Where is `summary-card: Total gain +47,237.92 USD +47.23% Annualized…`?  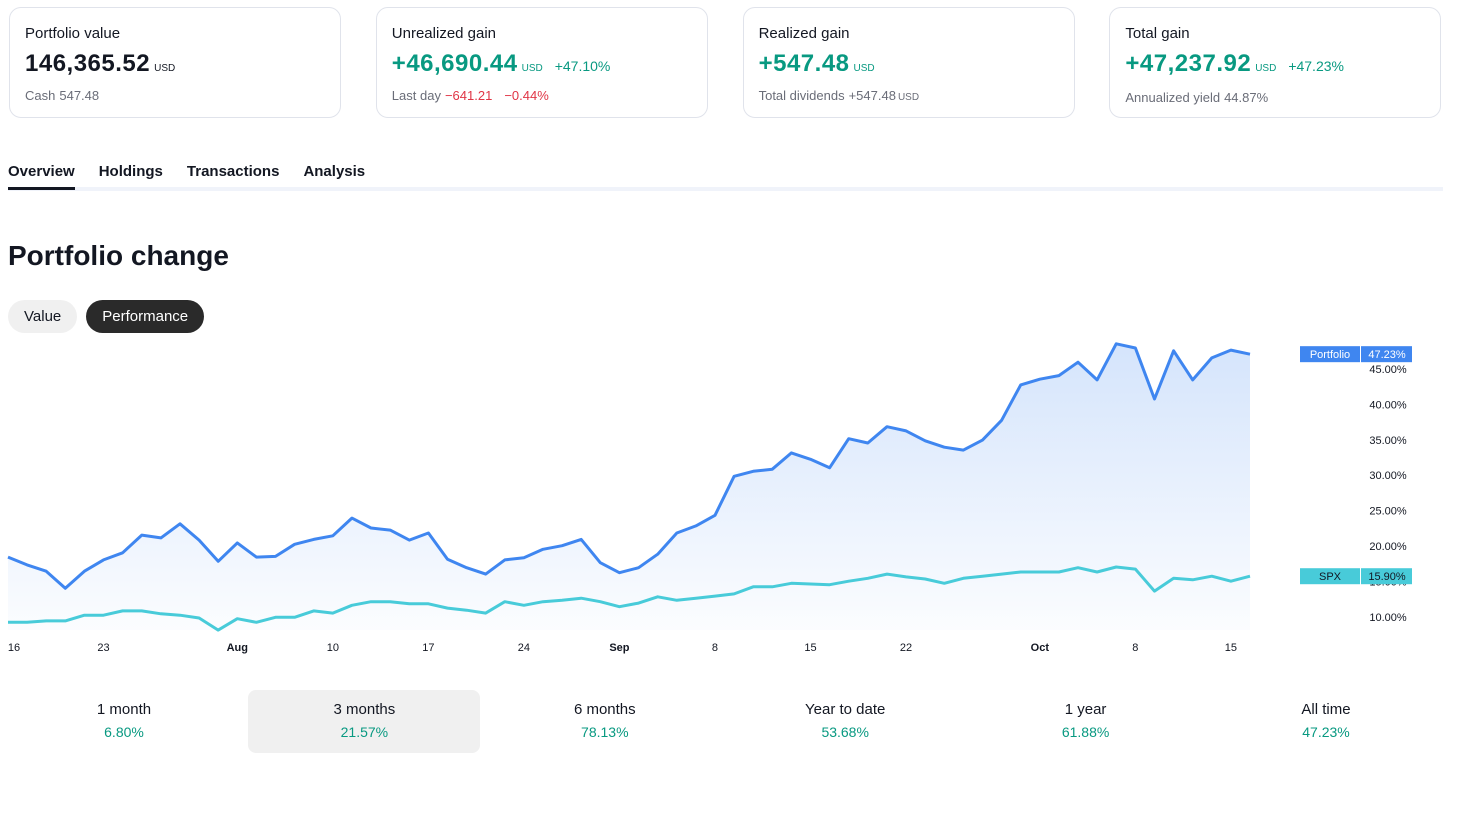
summary-card: Total gain +47,237.92 USD +47.23% Annualized… is located at coordinates (1275, 62).